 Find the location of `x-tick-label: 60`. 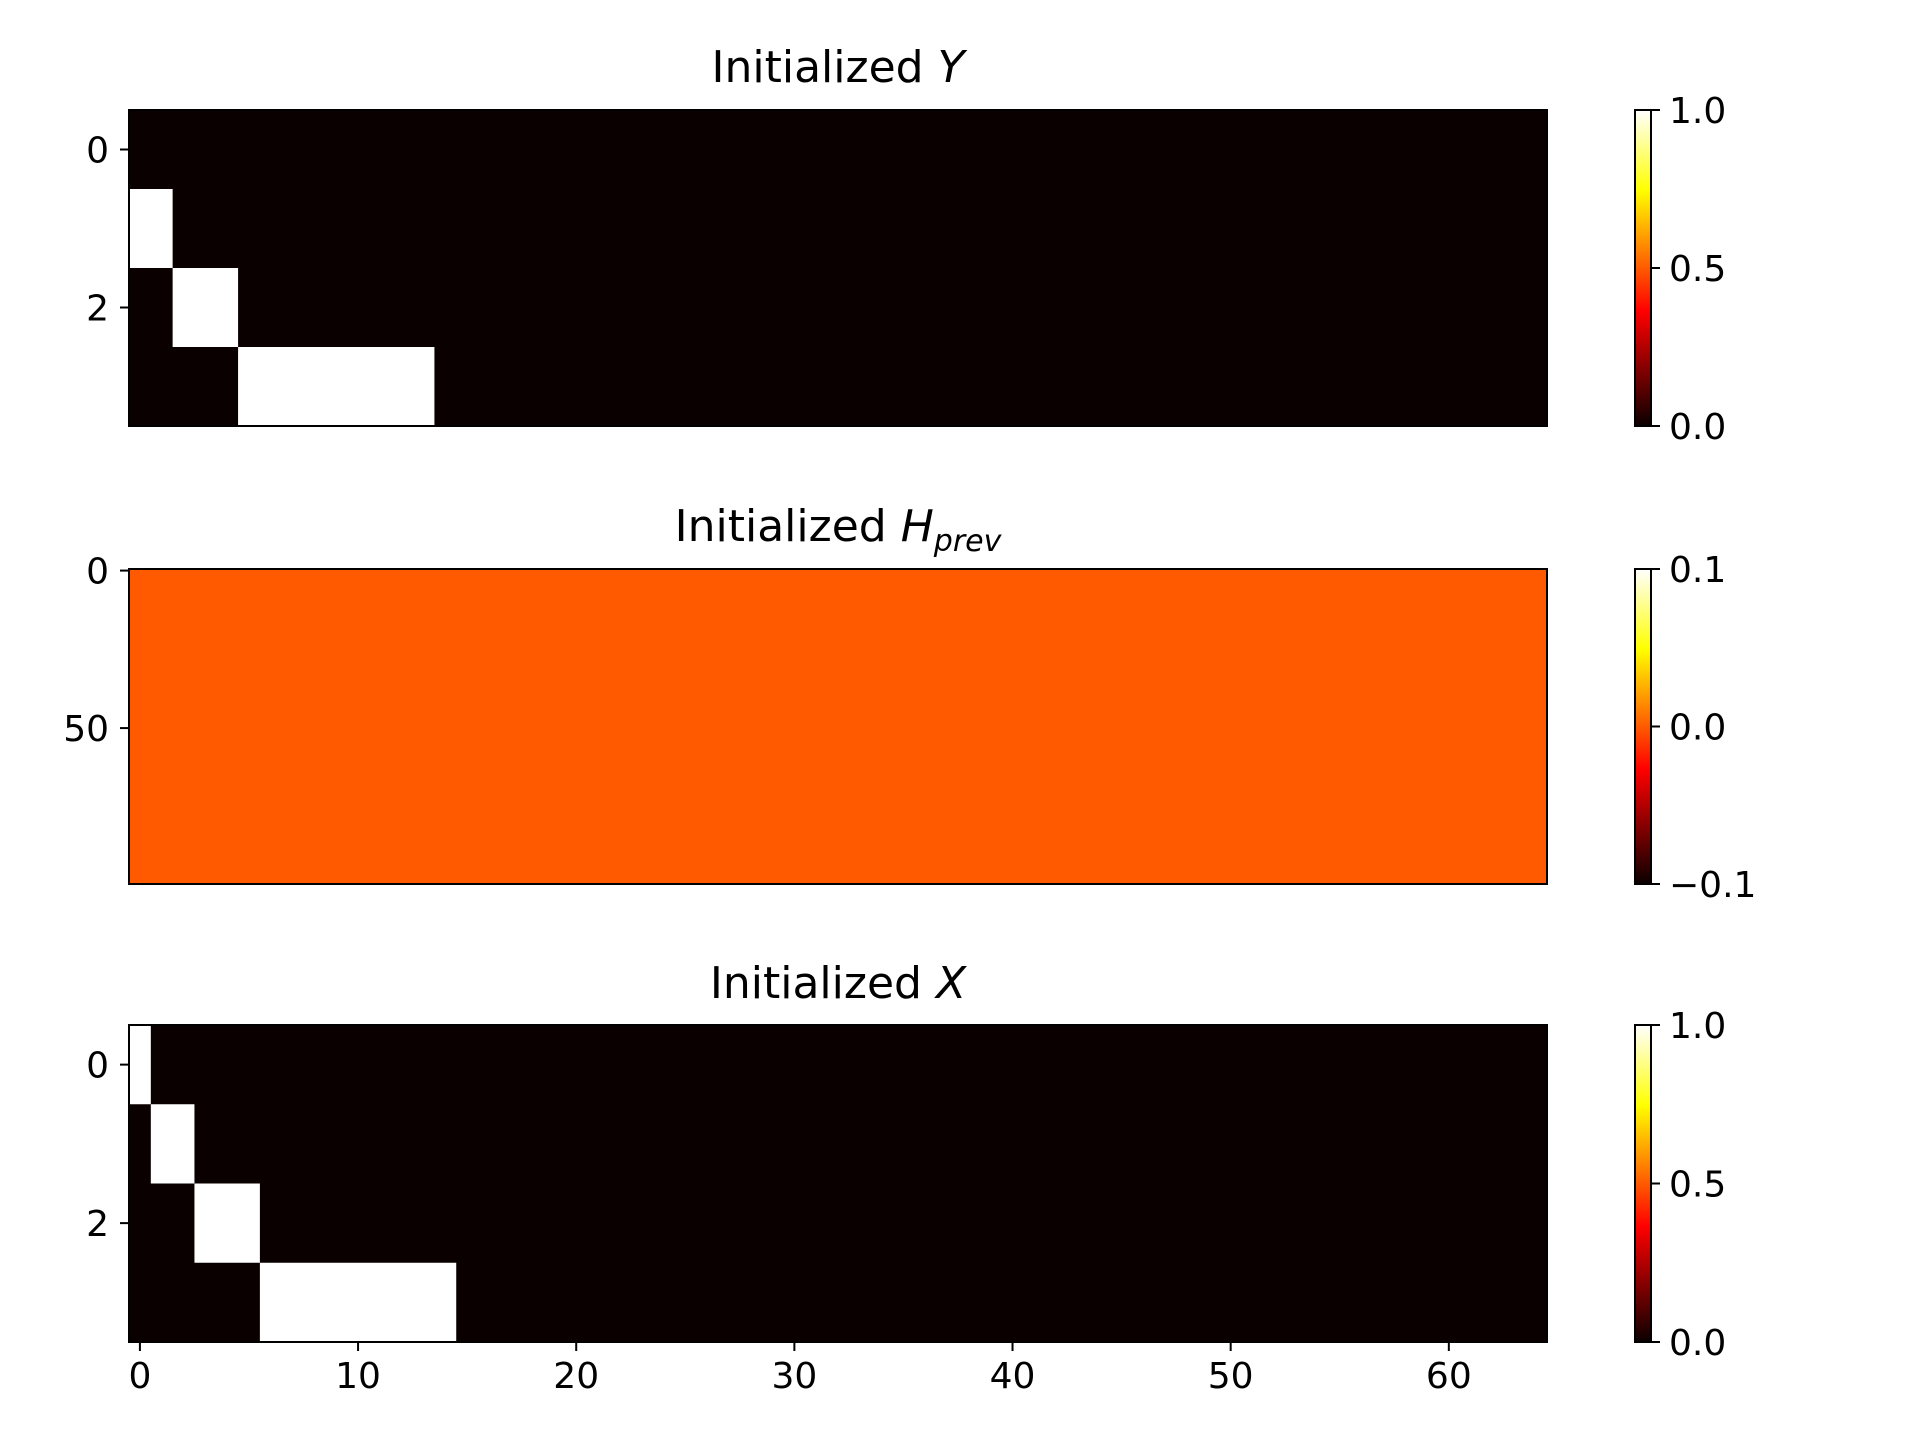

x-tick-label: 60 is located at coordinates (1449, 1376).